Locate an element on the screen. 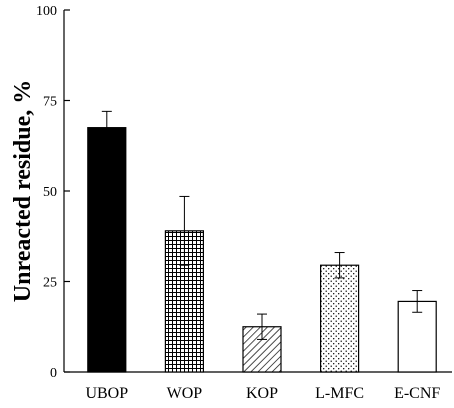 This screenshot has width=454, height=408. y-tick-label: 100 is located at coordinates (46, 11).